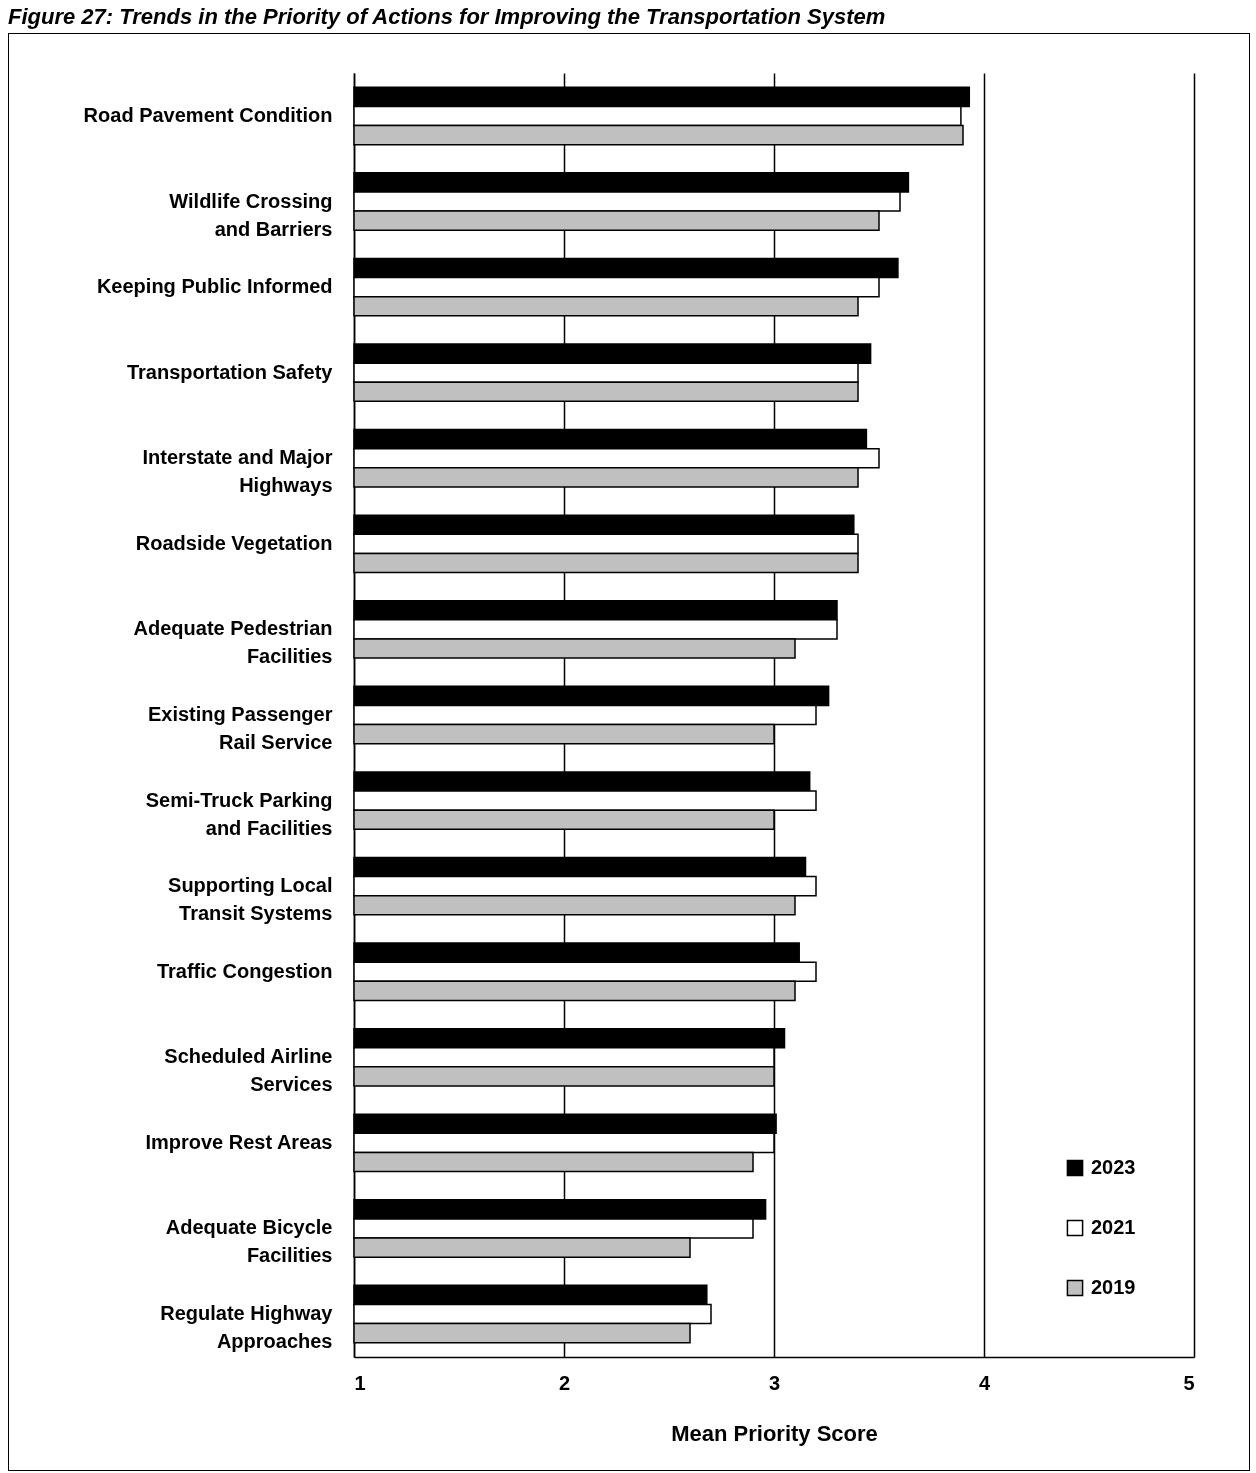  Describe the element at coordinates (214, 286) in the screenshot. I see `y-tick-label: Keeping Public Informed` at that location.